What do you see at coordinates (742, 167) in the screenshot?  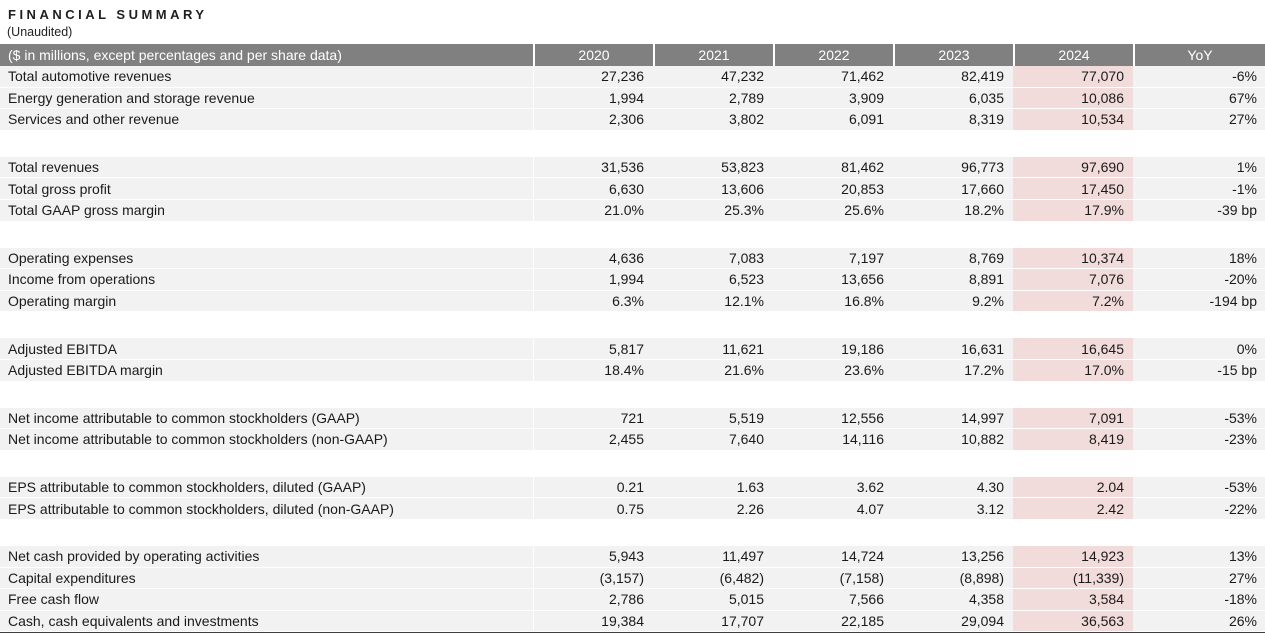 I see `cell-2021: 53,823` at bounding box center [742, 167].